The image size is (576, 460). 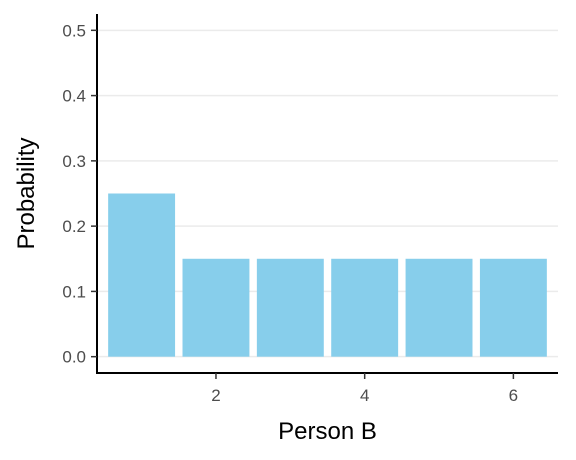 I want to click on y-tick-label: 0.5, so click(x=74, y=30).